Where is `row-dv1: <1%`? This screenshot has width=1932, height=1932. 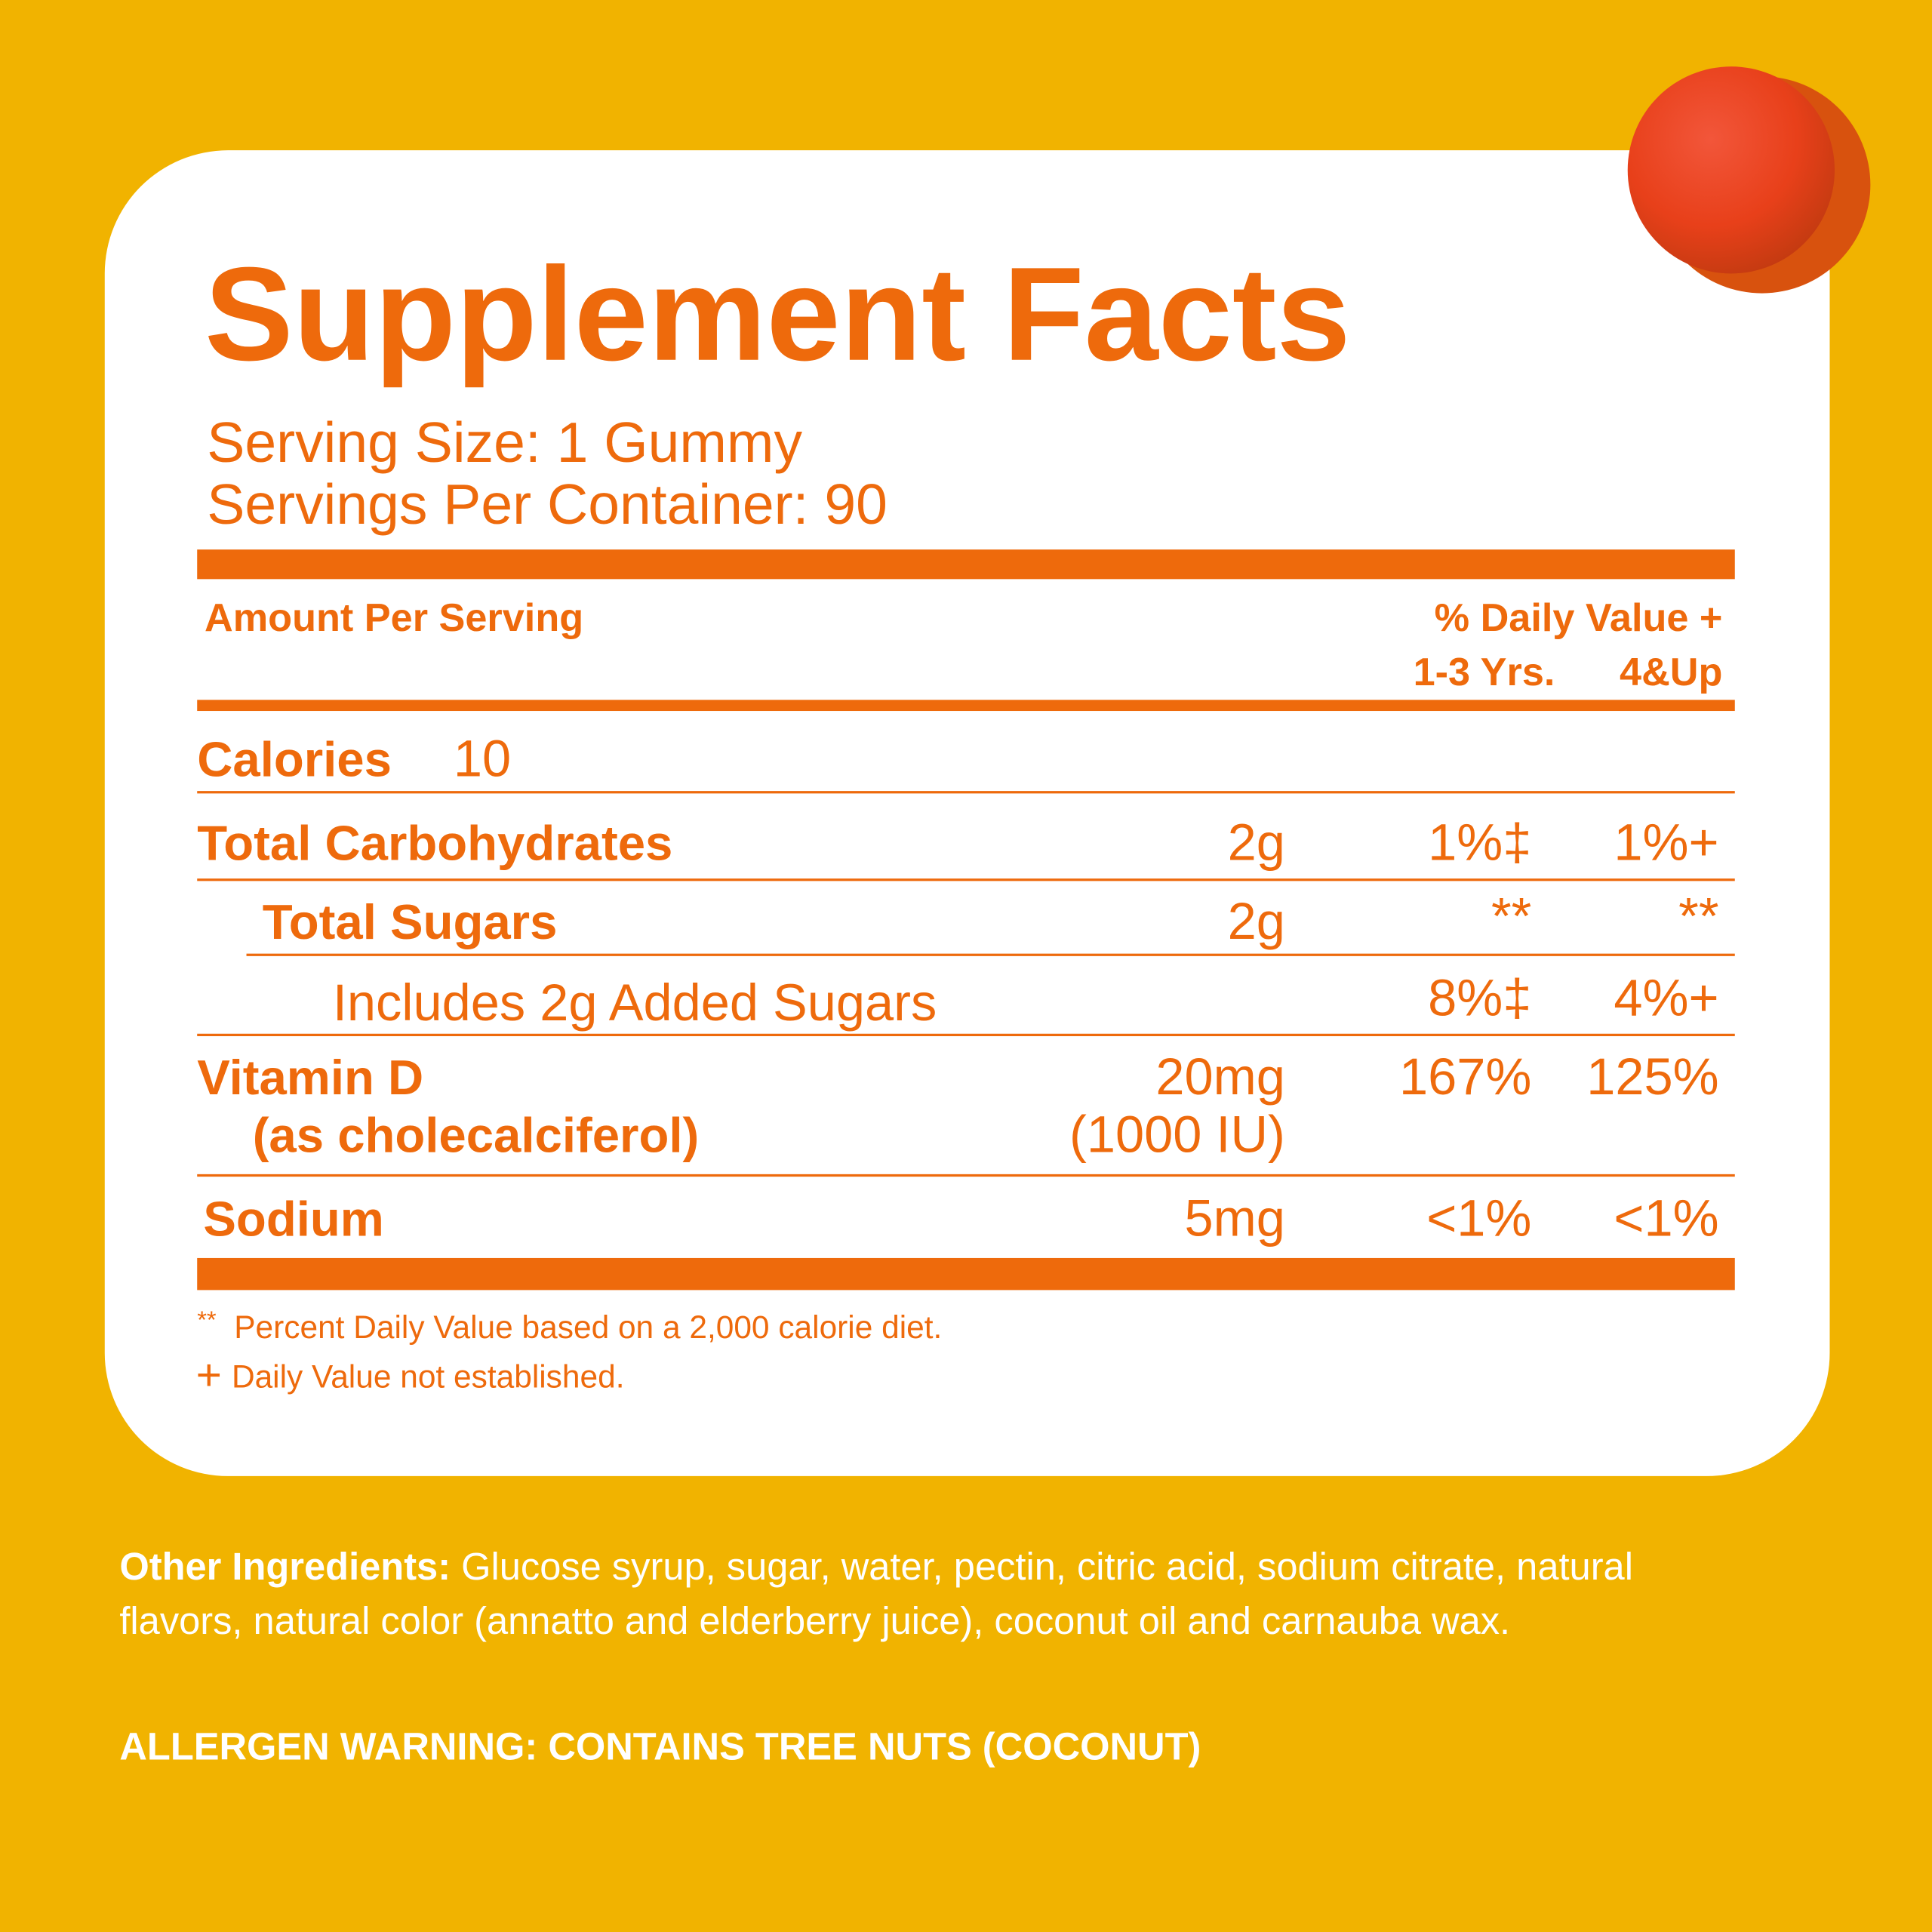
row-dv1: <1% is located at coordinates (1478, 1218).